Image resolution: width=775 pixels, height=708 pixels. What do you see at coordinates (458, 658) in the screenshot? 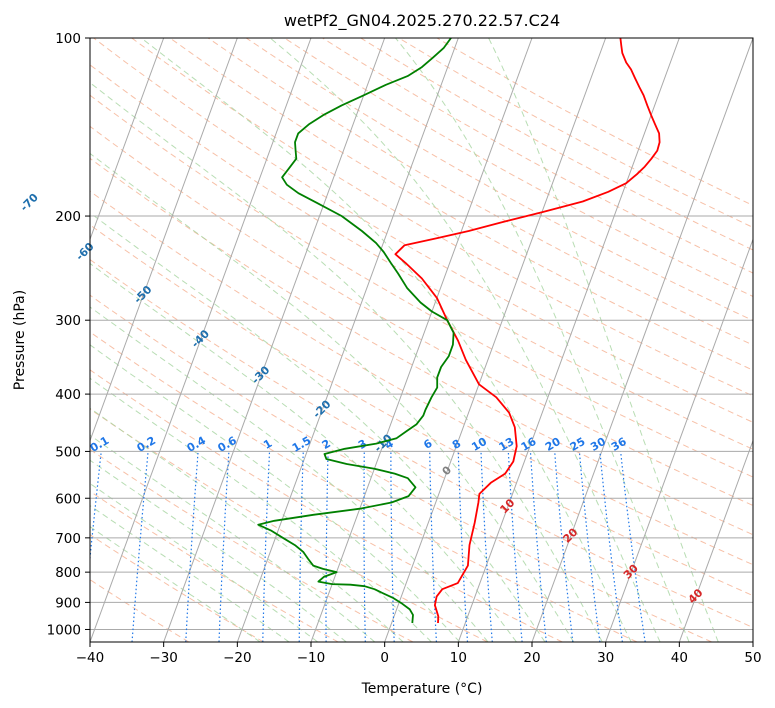
I see `x-tick-label: 10` at bounding box center [458, 658].